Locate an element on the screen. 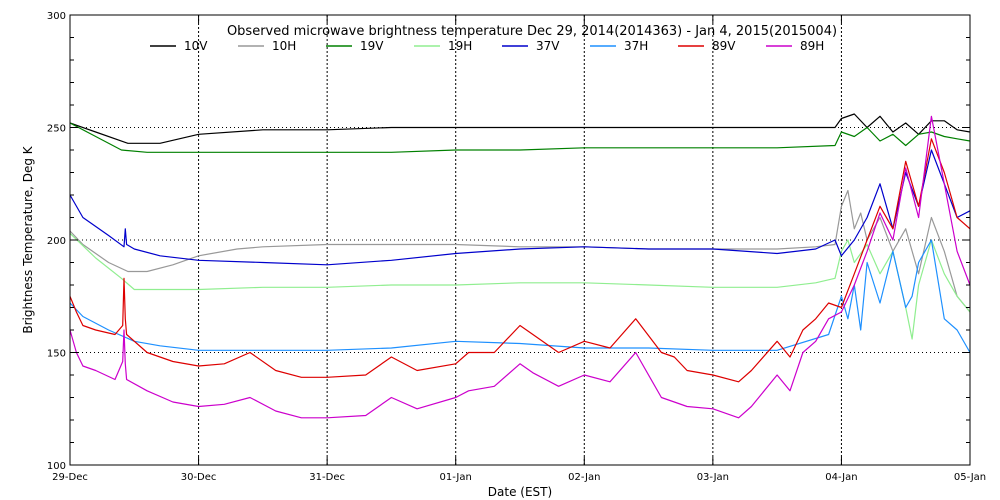 This screenshot has height=500, width=1000. y-tick-label-0: 100 is located at coordinates (56, 466).